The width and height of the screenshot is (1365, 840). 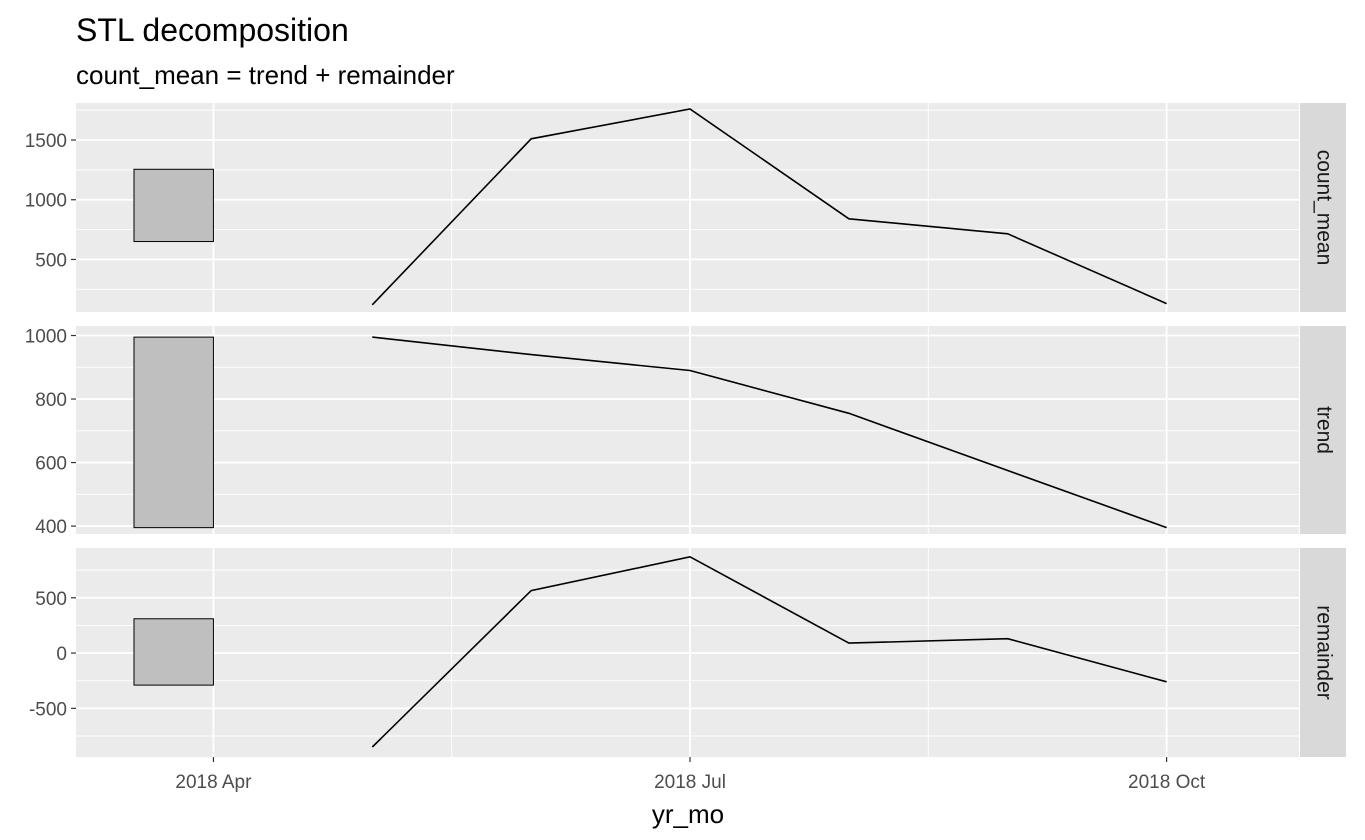 I want to click on x-axis: 2018 Apr 2018 Jul 2018 Oct, so click(x=690, y=775).